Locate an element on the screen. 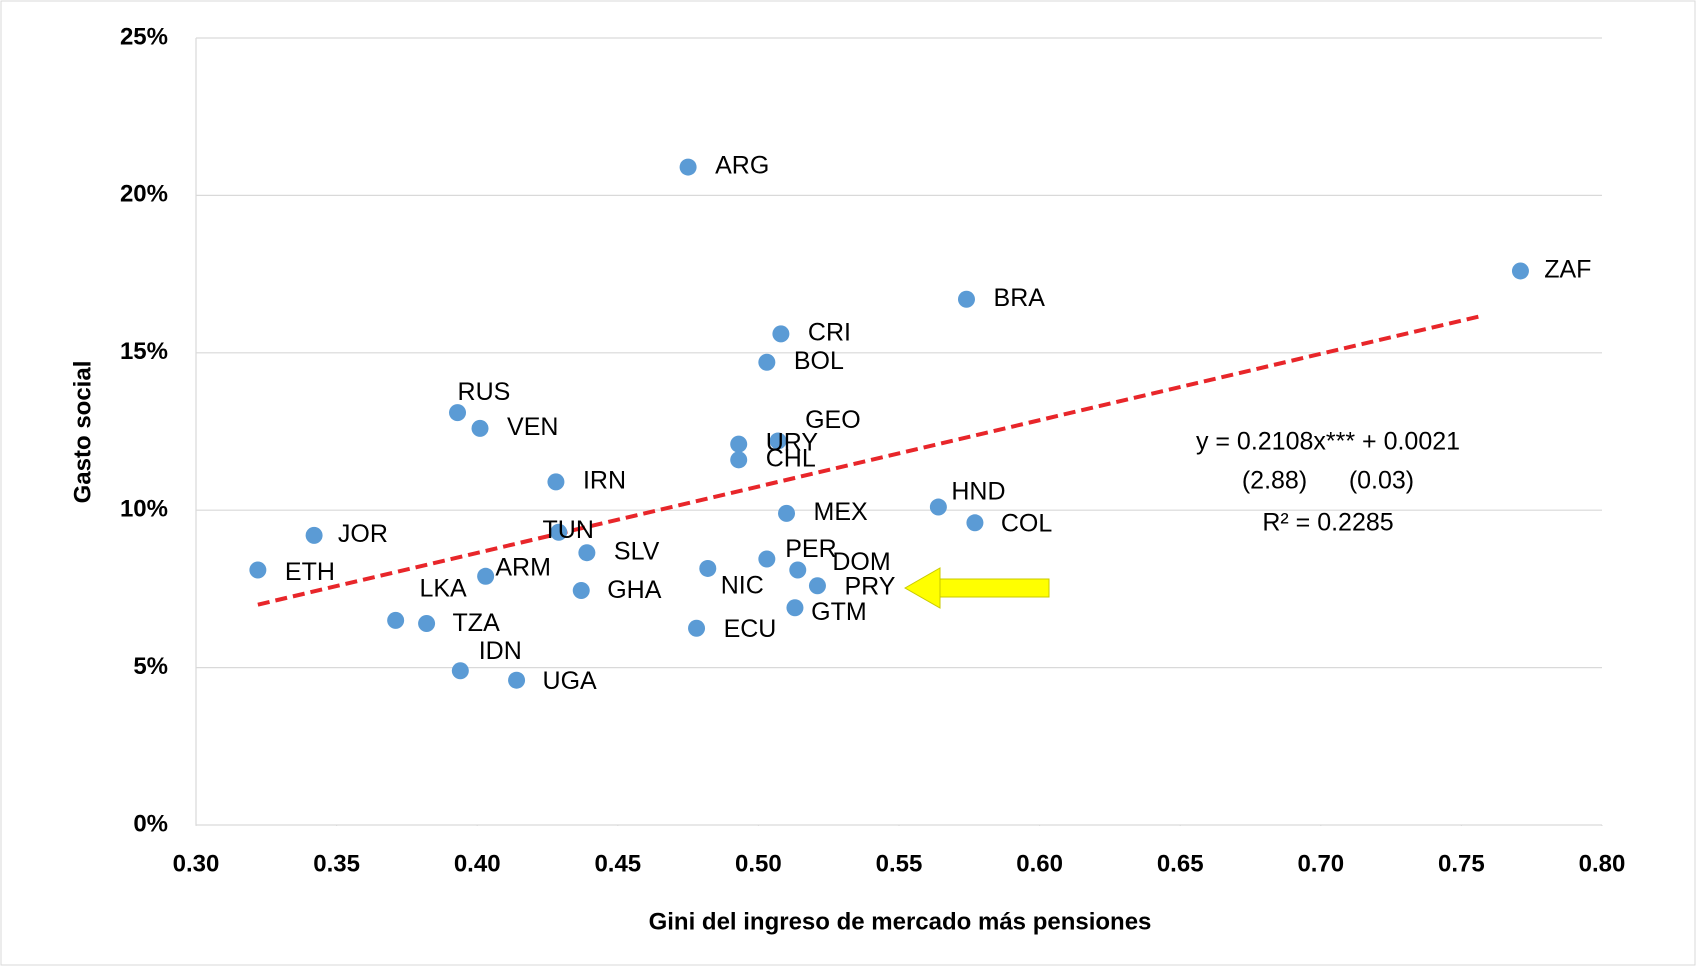 The width and height of the screenshot is (1696, 966). point-label: GHA is located at coordinates (634, 590).